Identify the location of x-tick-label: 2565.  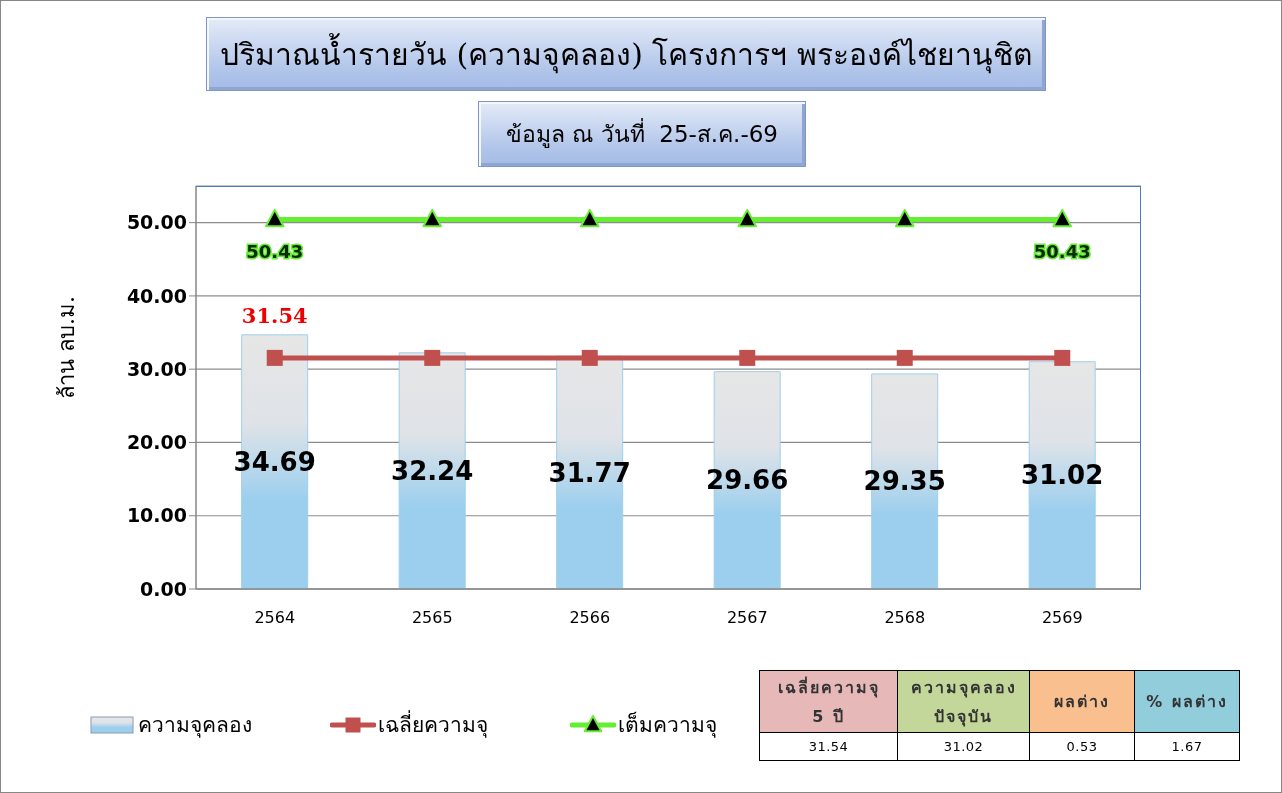
(432, 618).